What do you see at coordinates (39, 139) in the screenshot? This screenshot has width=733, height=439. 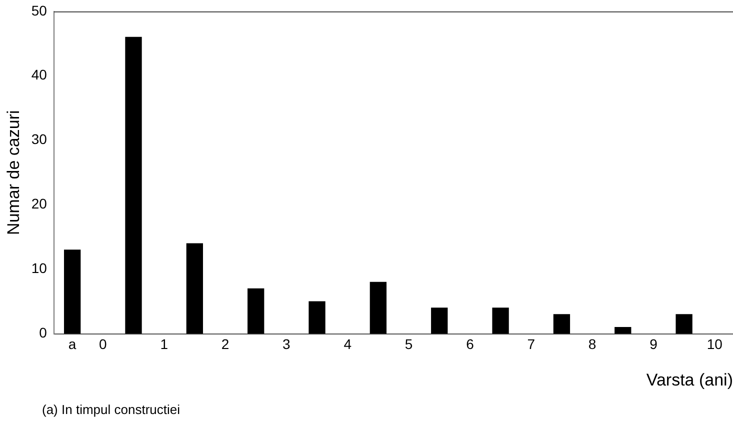 I see `y-tick-label: 30` at bounding box center [39, 139].